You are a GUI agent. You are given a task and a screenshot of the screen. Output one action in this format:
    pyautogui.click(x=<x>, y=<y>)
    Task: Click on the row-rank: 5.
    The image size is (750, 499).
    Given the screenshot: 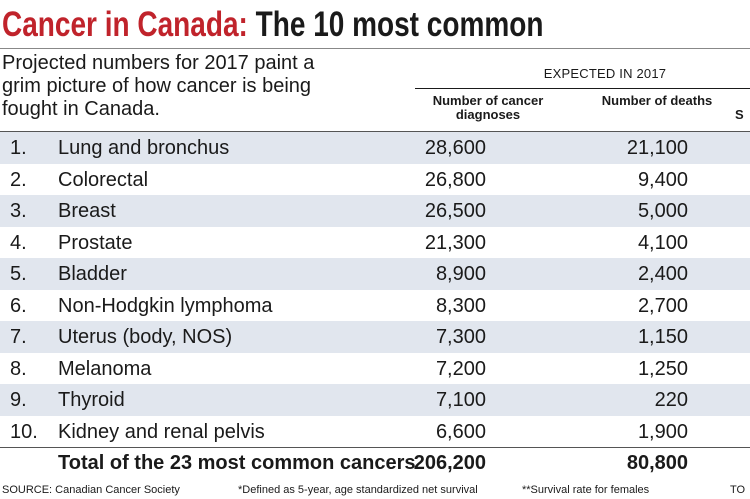 What is the action you would take?
    pyautogui.click(x=18, y=274)
    